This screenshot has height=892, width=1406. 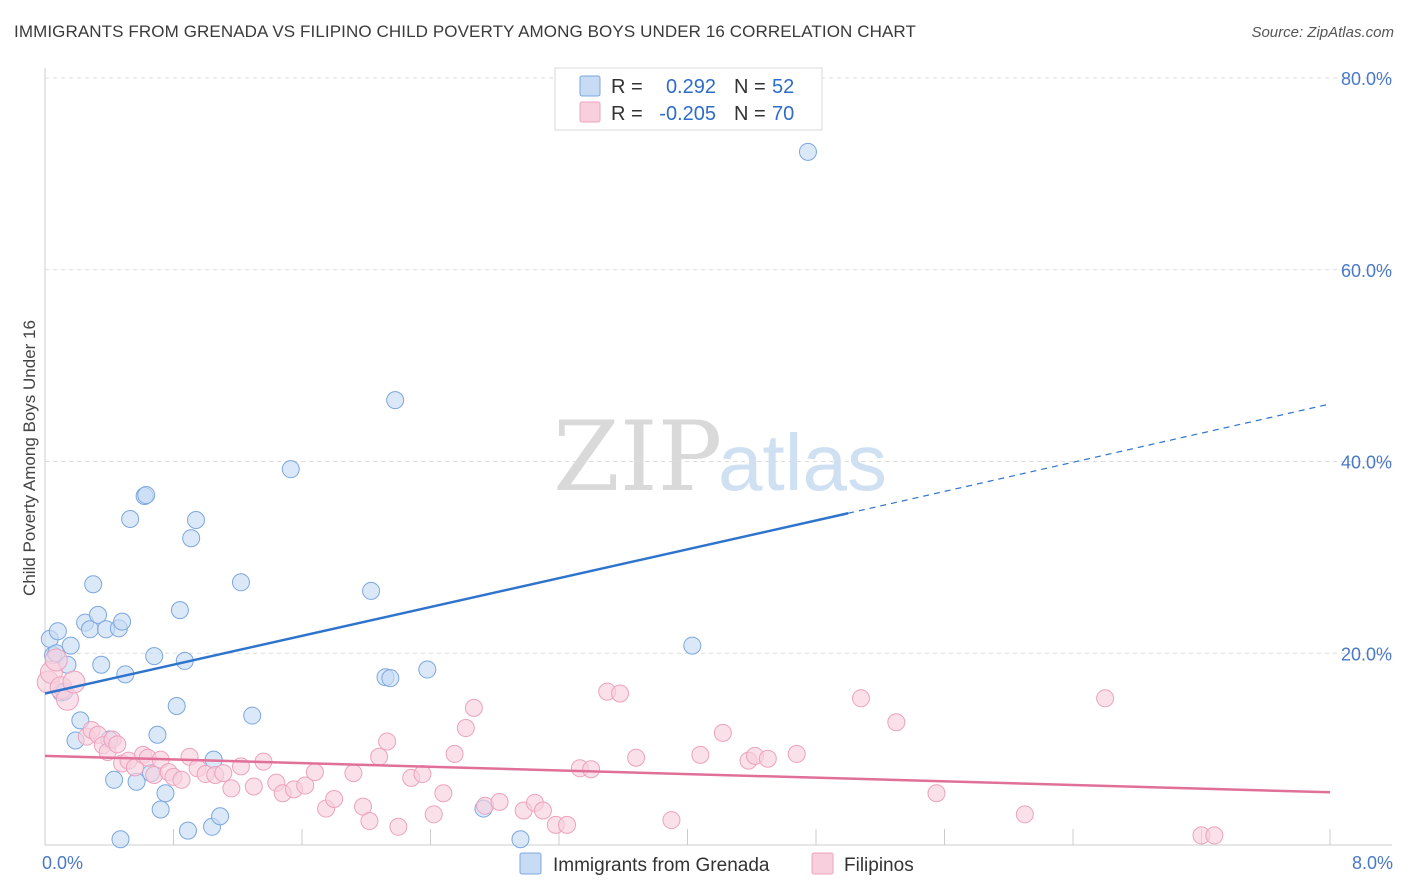 What do you see at coordinates (822, 863) in the screenshot?
I see `bottom-legend-swatch-filipinos` at bounding box center [822, 863].